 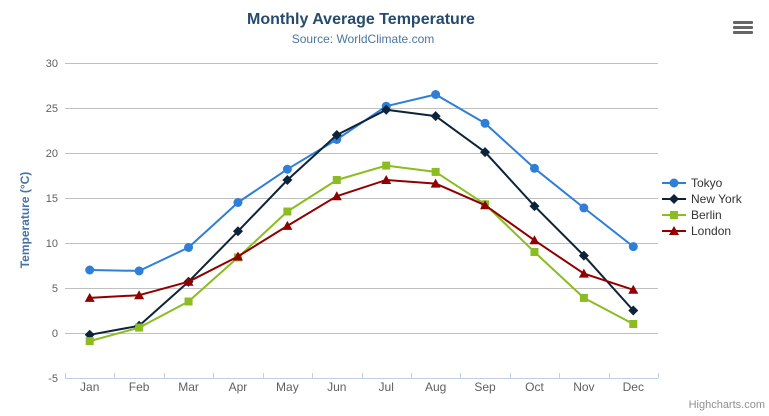 I want to click on marker-london-feb, so click(x=139, y=295).